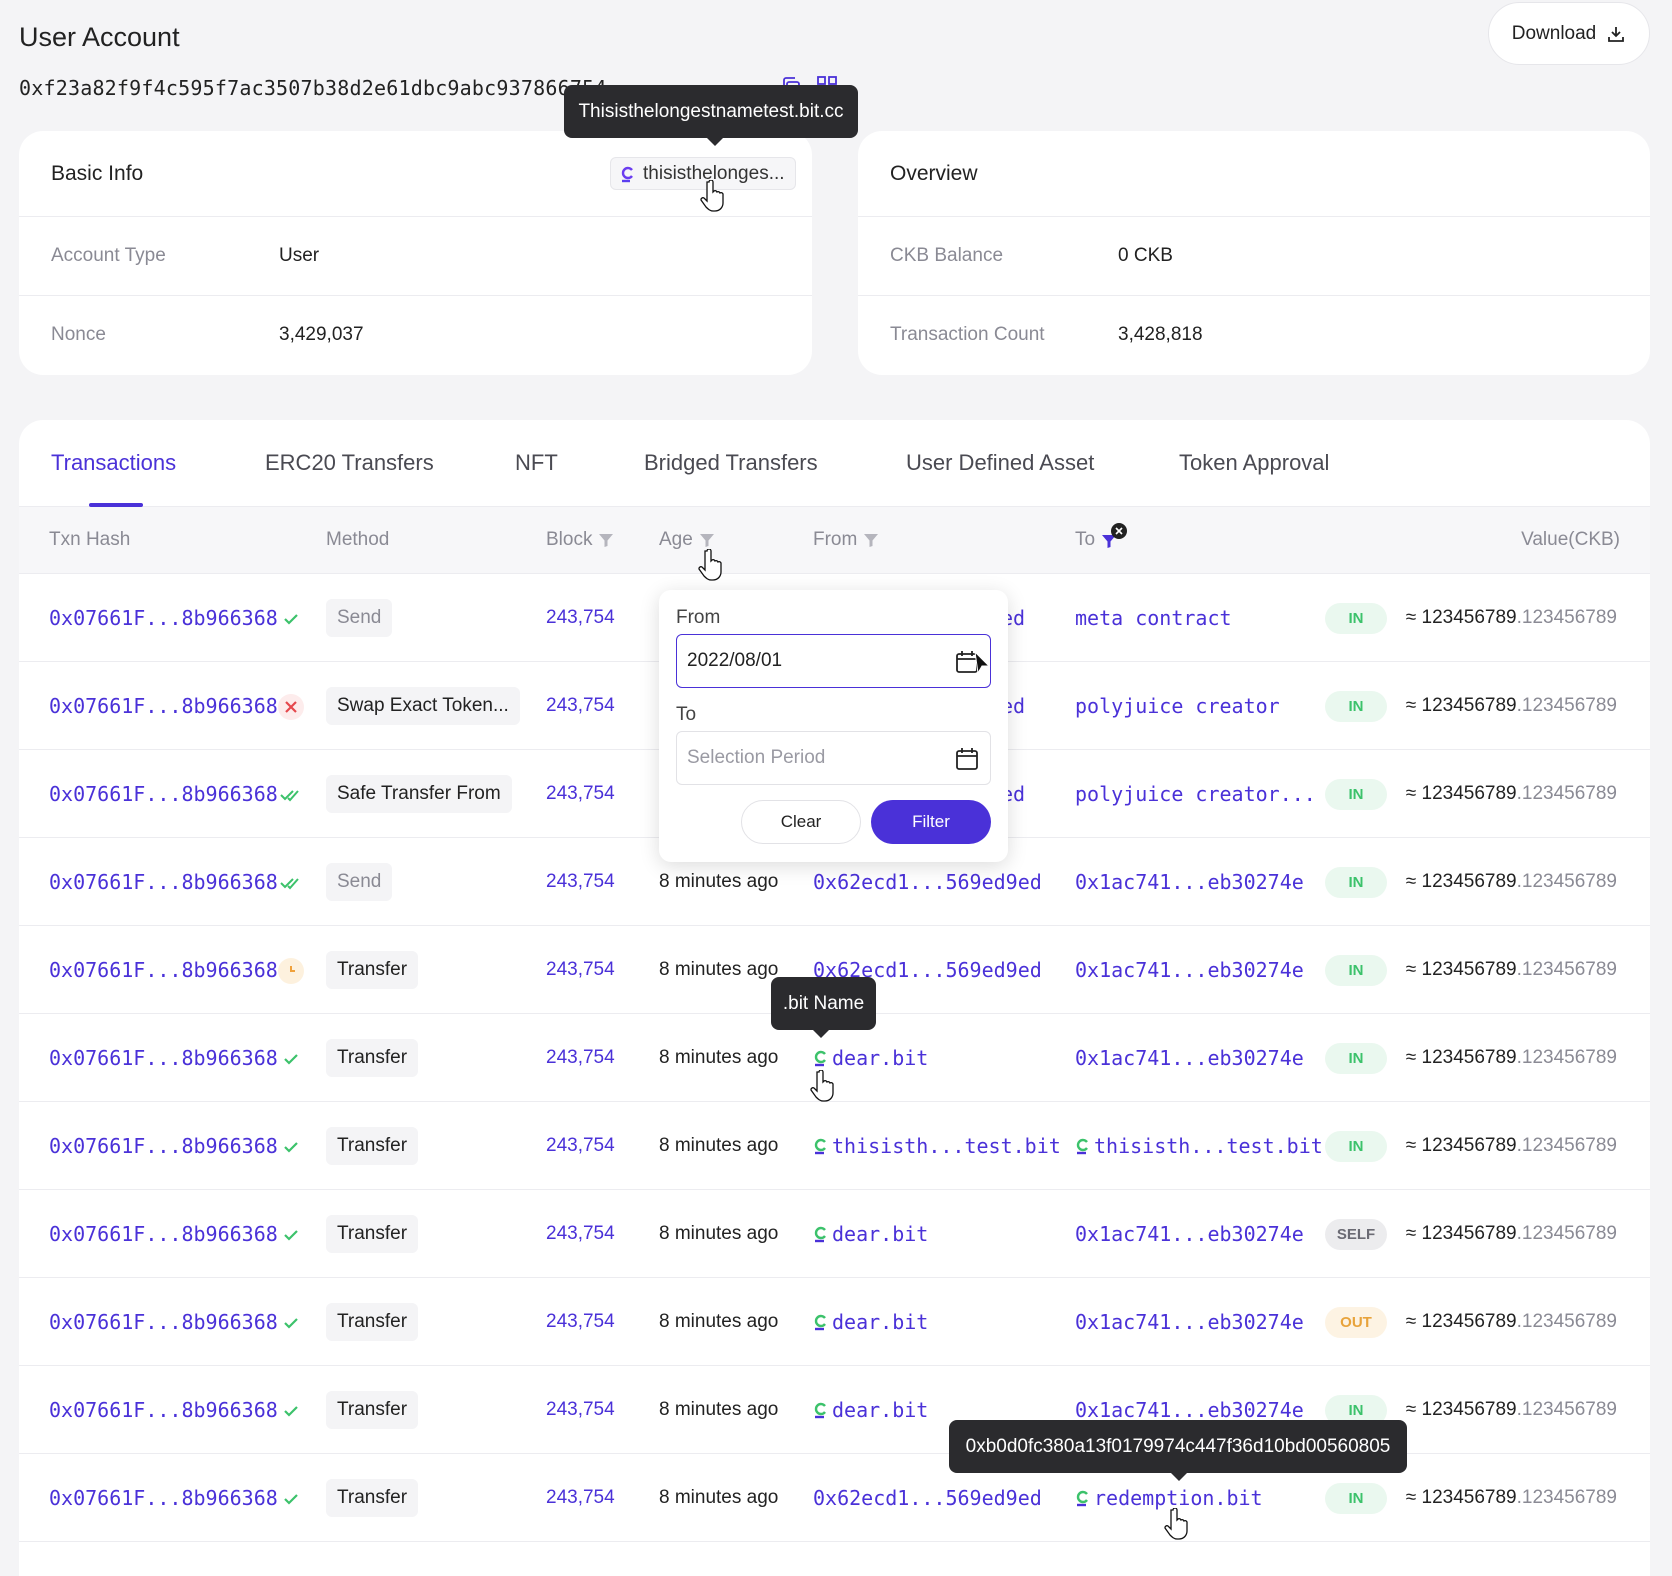 This screenshot has width=1672, height=1576. Describe the element at coordinates (735, 660) in the screenshot. I see `date-from-value: 2022/08/01` at that location.